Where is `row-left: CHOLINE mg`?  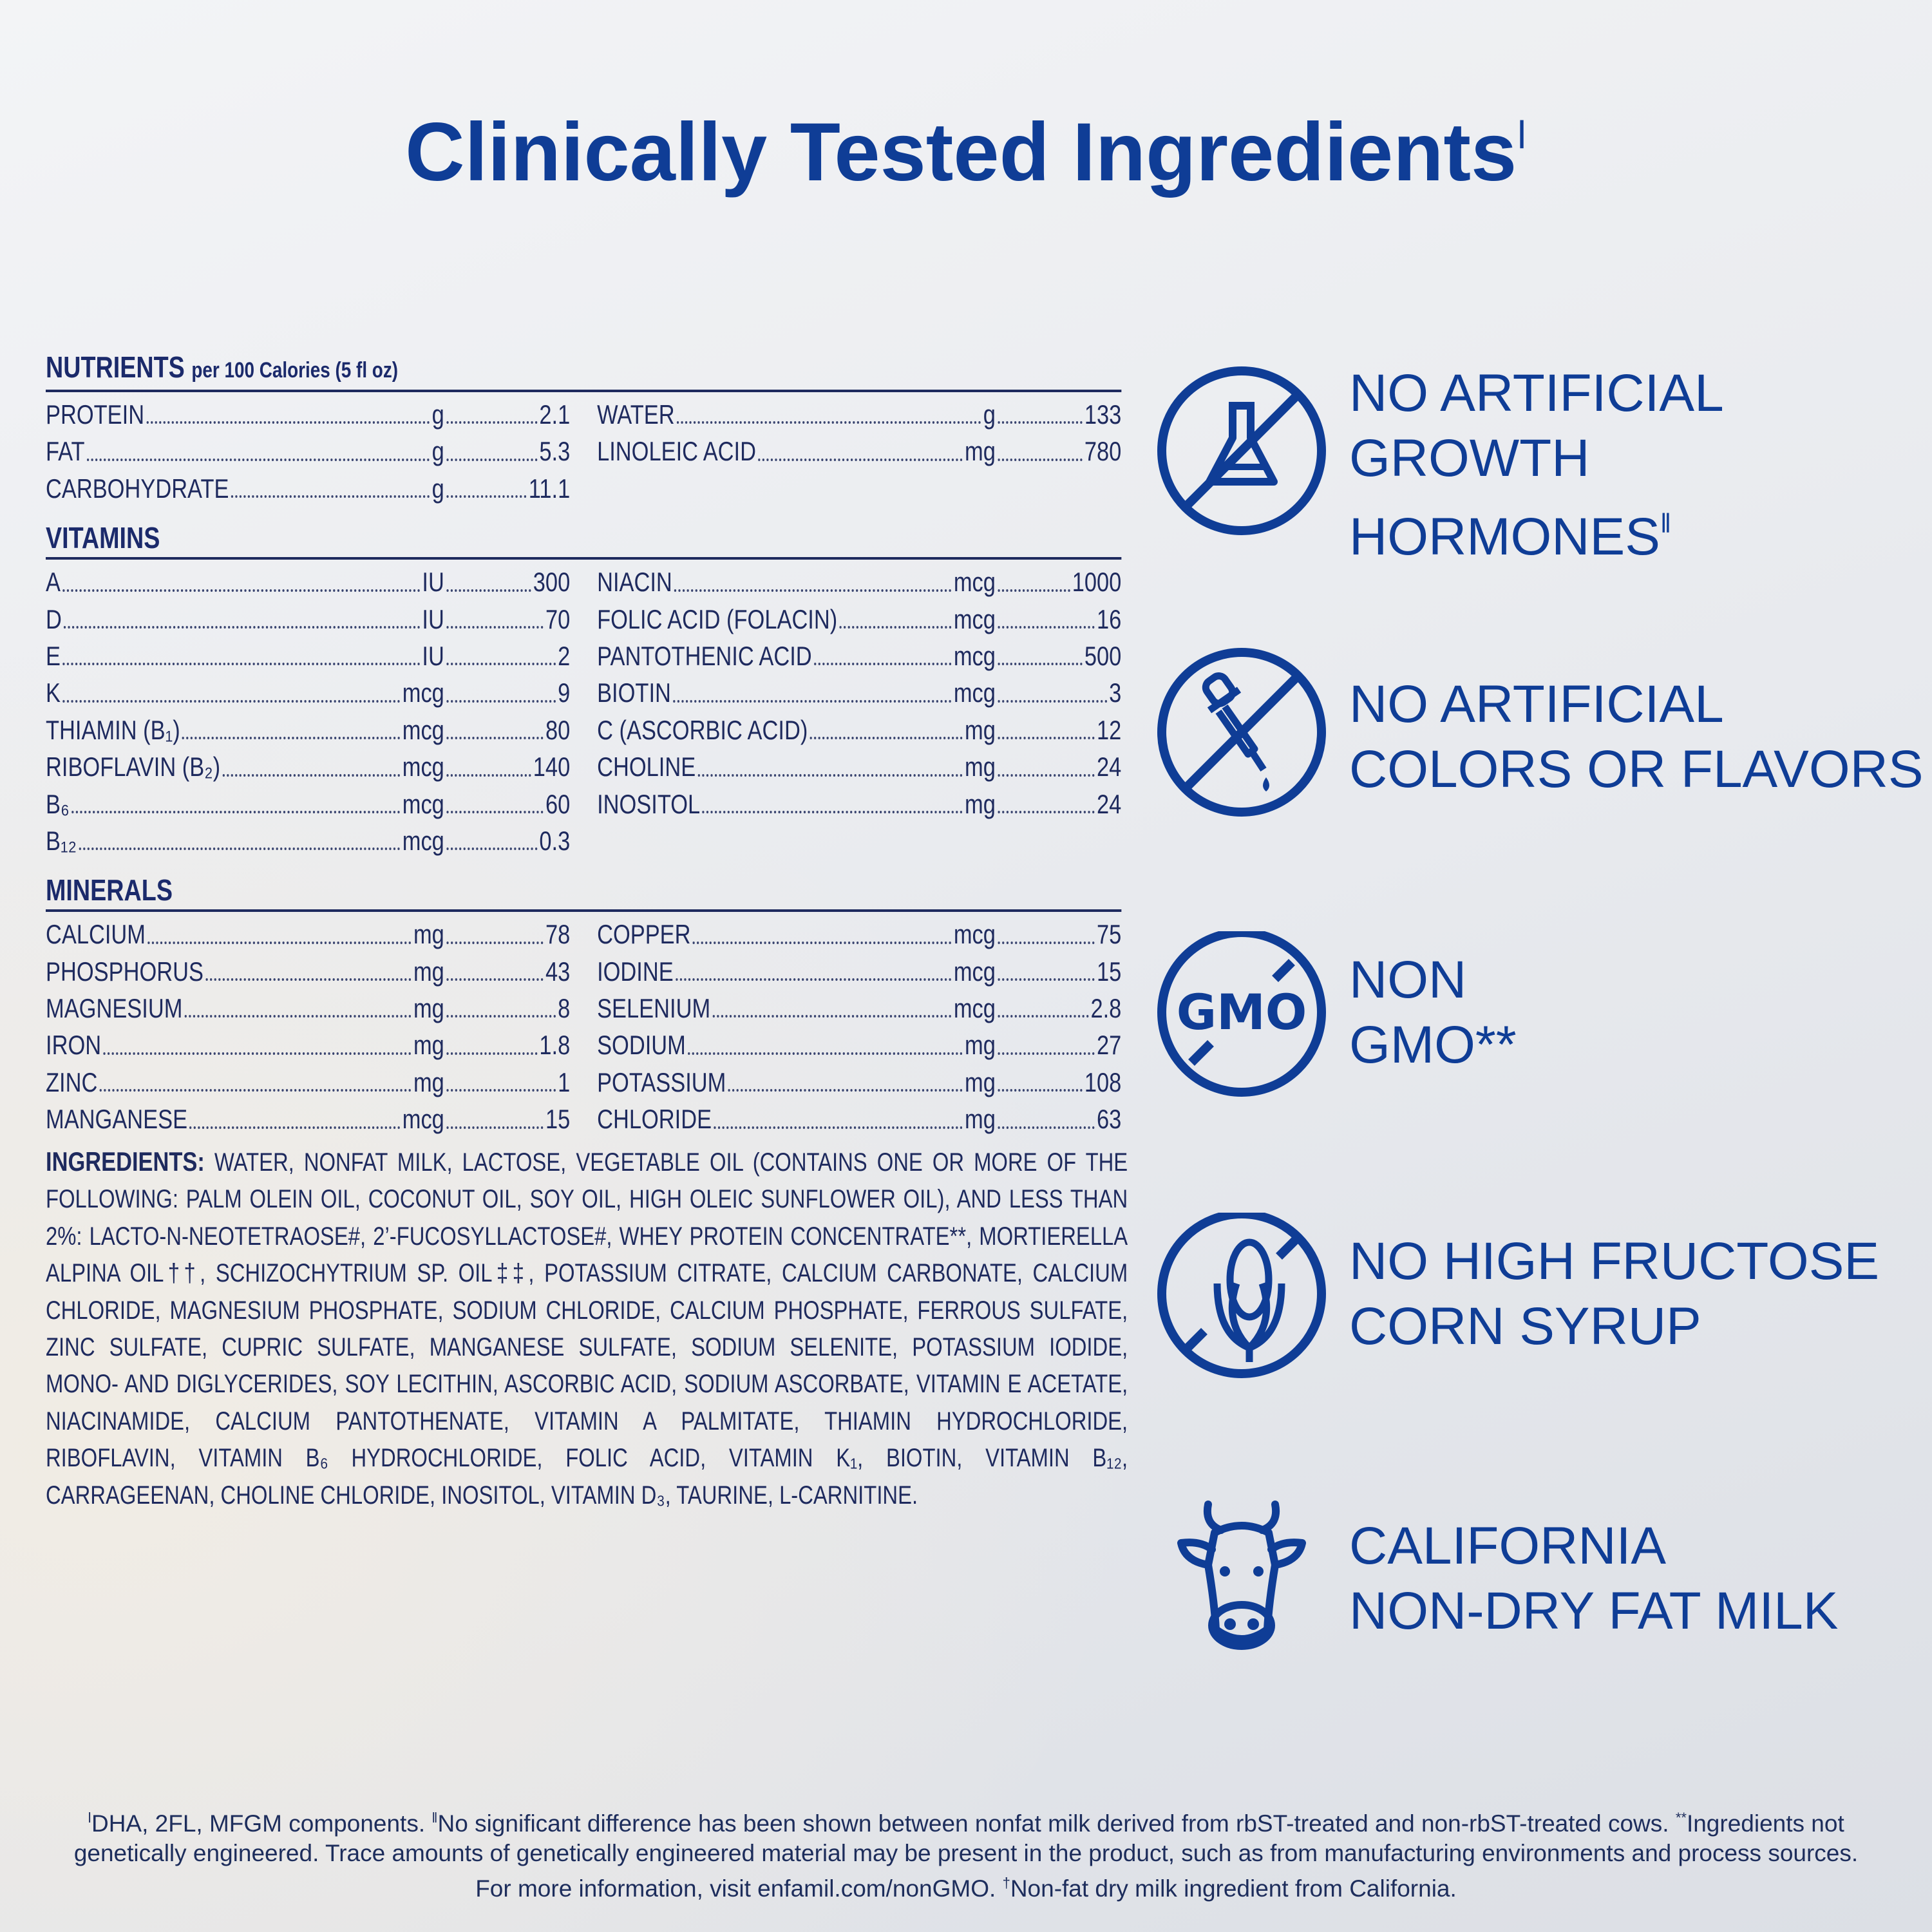 row-left: CHOLINE mg is located at coordinates (796, 766).